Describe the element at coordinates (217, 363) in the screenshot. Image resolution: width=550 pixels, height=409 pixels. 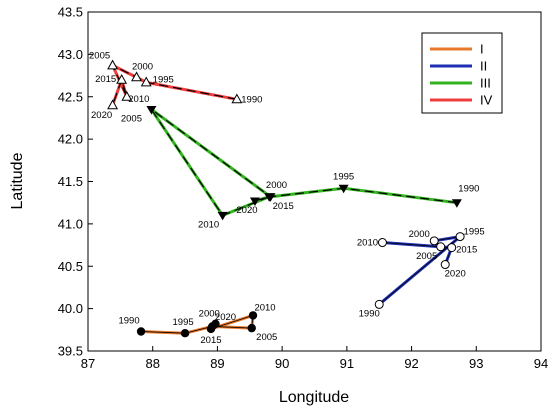
I see `x-tick-label: 89` at that location.